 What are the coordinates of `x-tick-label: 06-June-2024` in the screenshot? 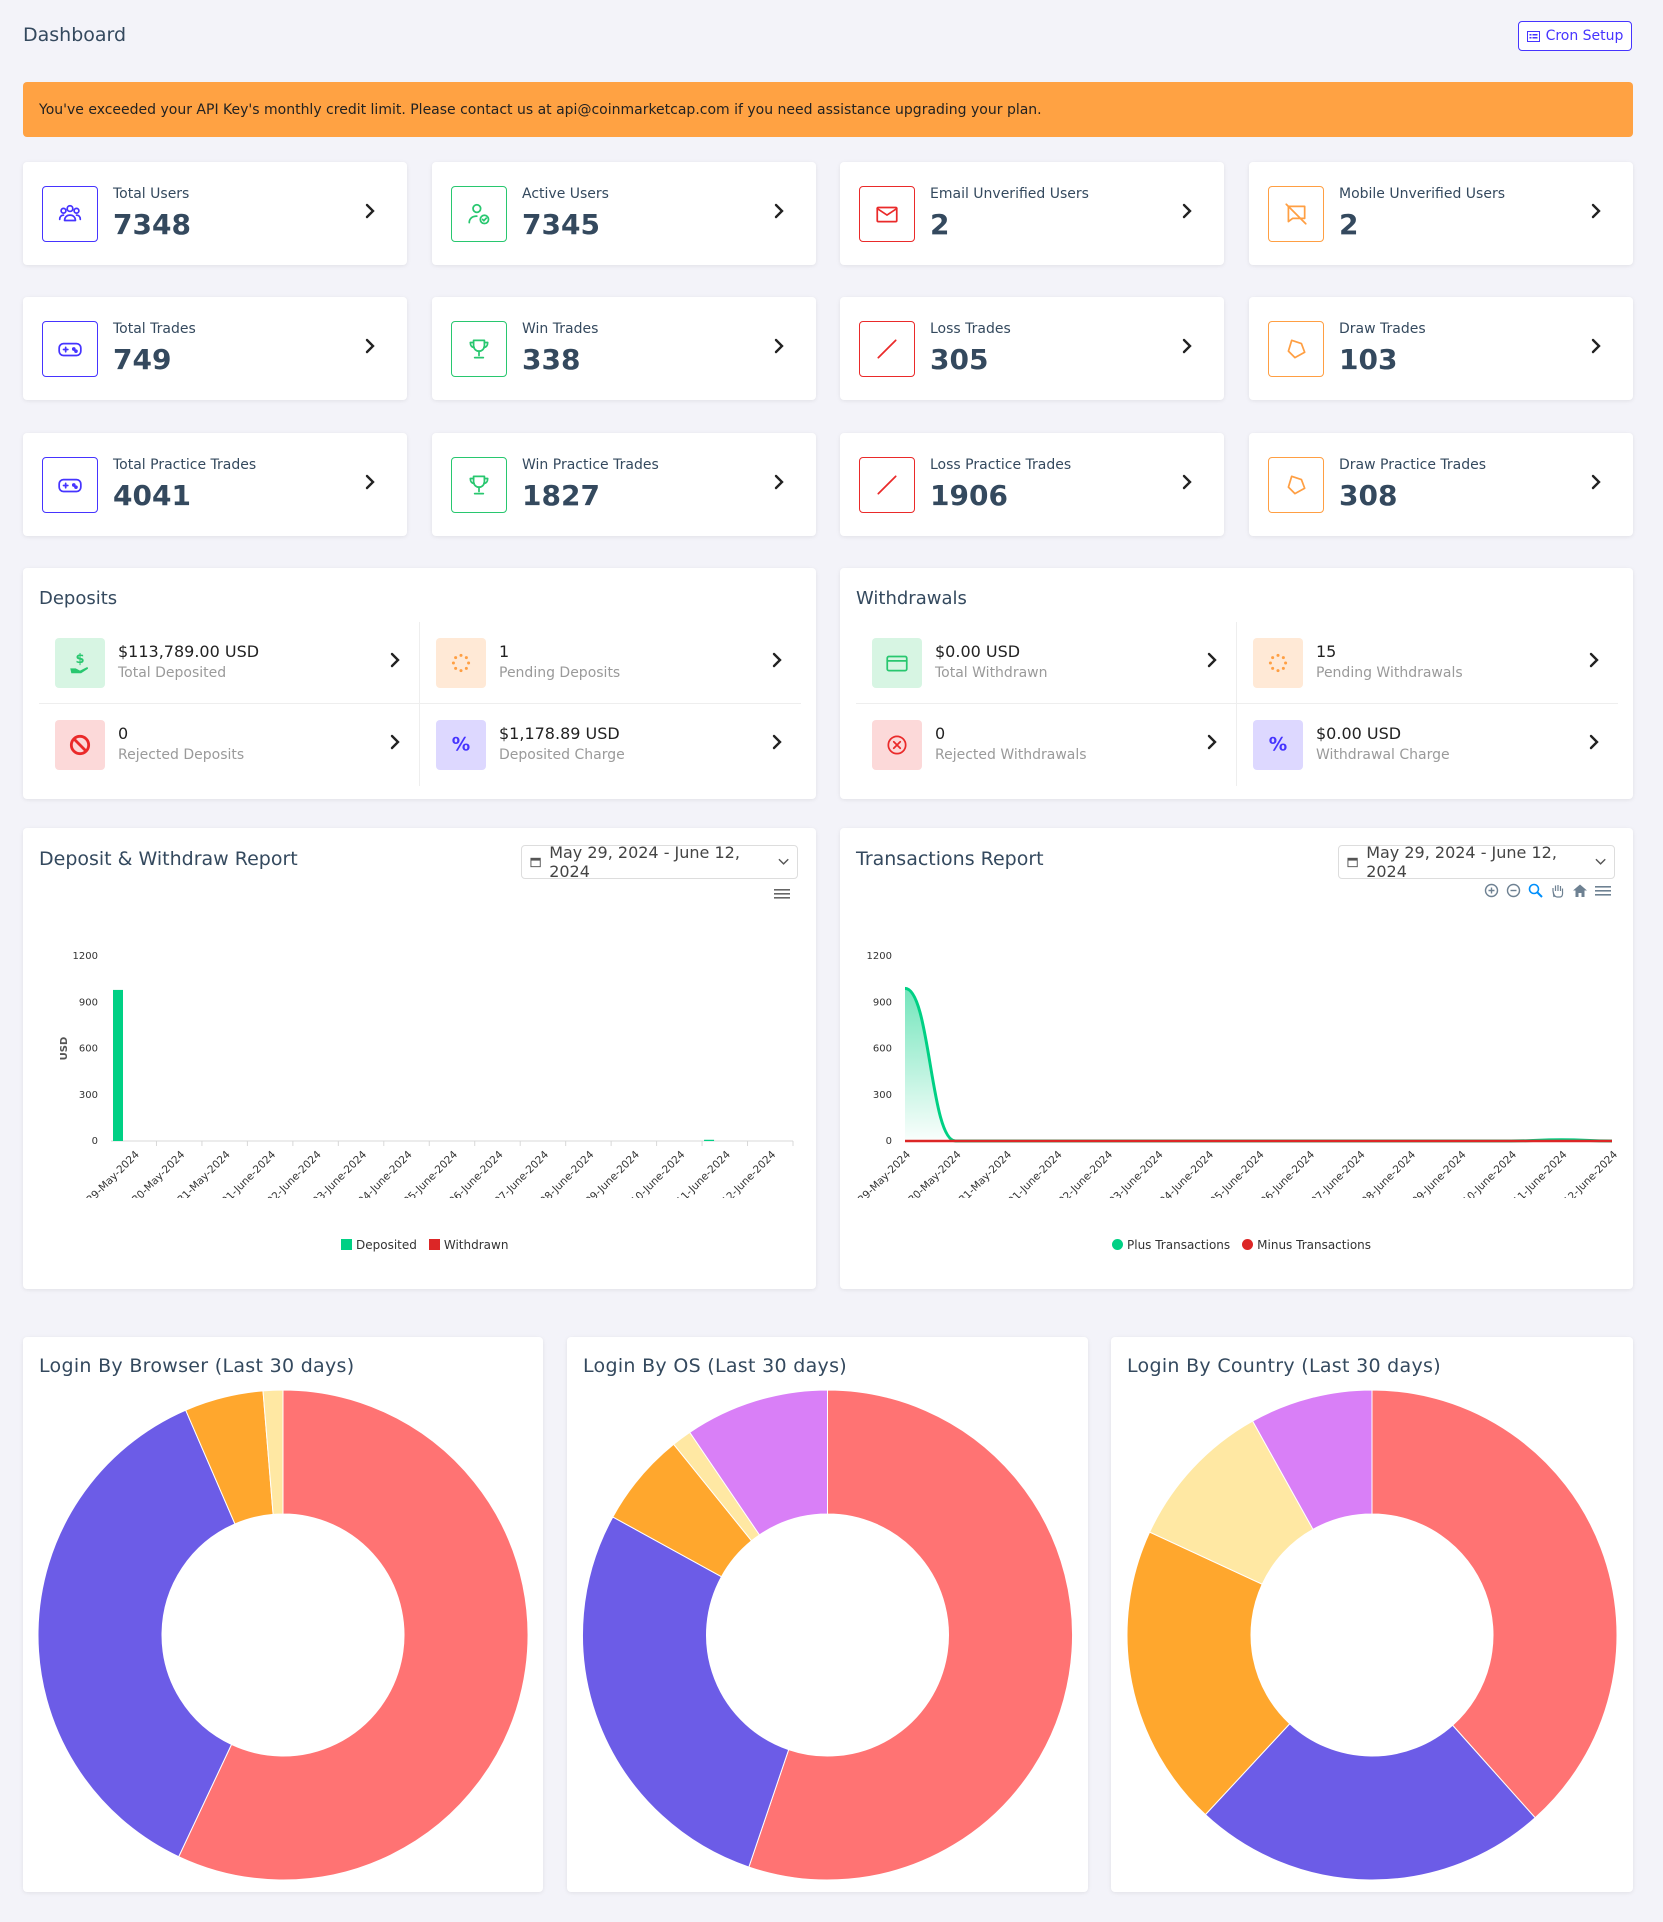 It's located at (1287, 1173).